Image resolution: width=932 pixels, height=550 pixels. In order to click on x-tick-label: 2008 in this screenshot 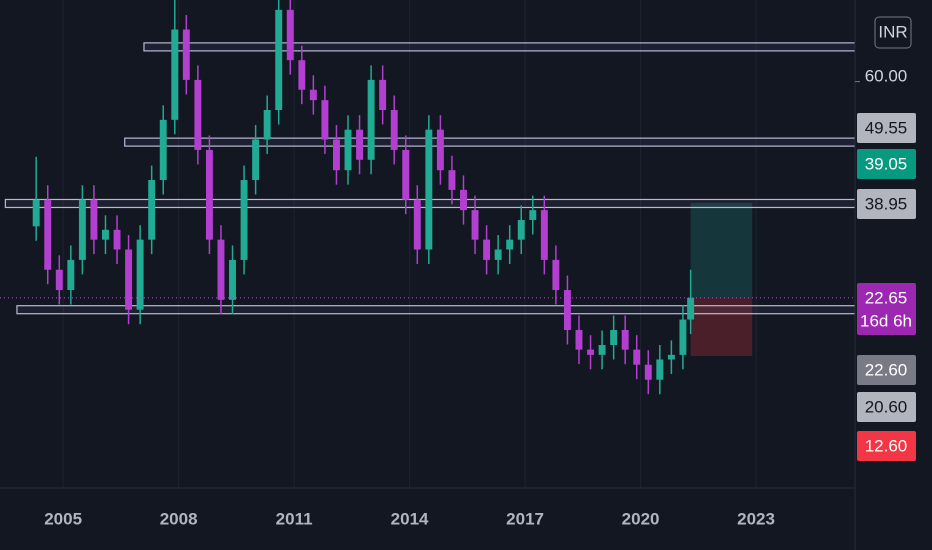, I will do `click(179, 518)`.